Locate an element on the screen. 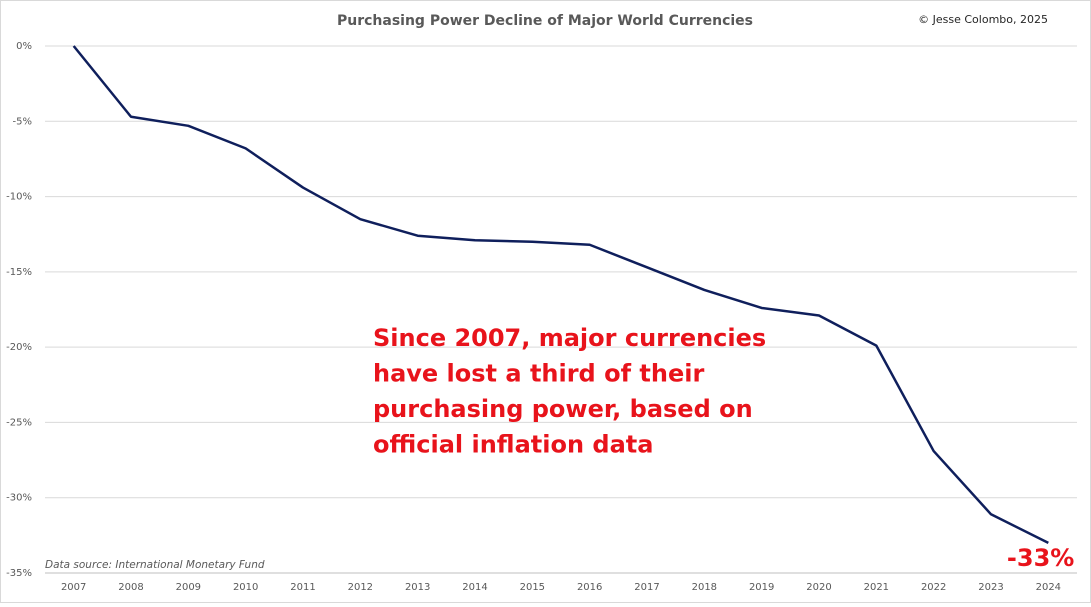  x-tick-label: 2013 is located at coordinates (417, 587).